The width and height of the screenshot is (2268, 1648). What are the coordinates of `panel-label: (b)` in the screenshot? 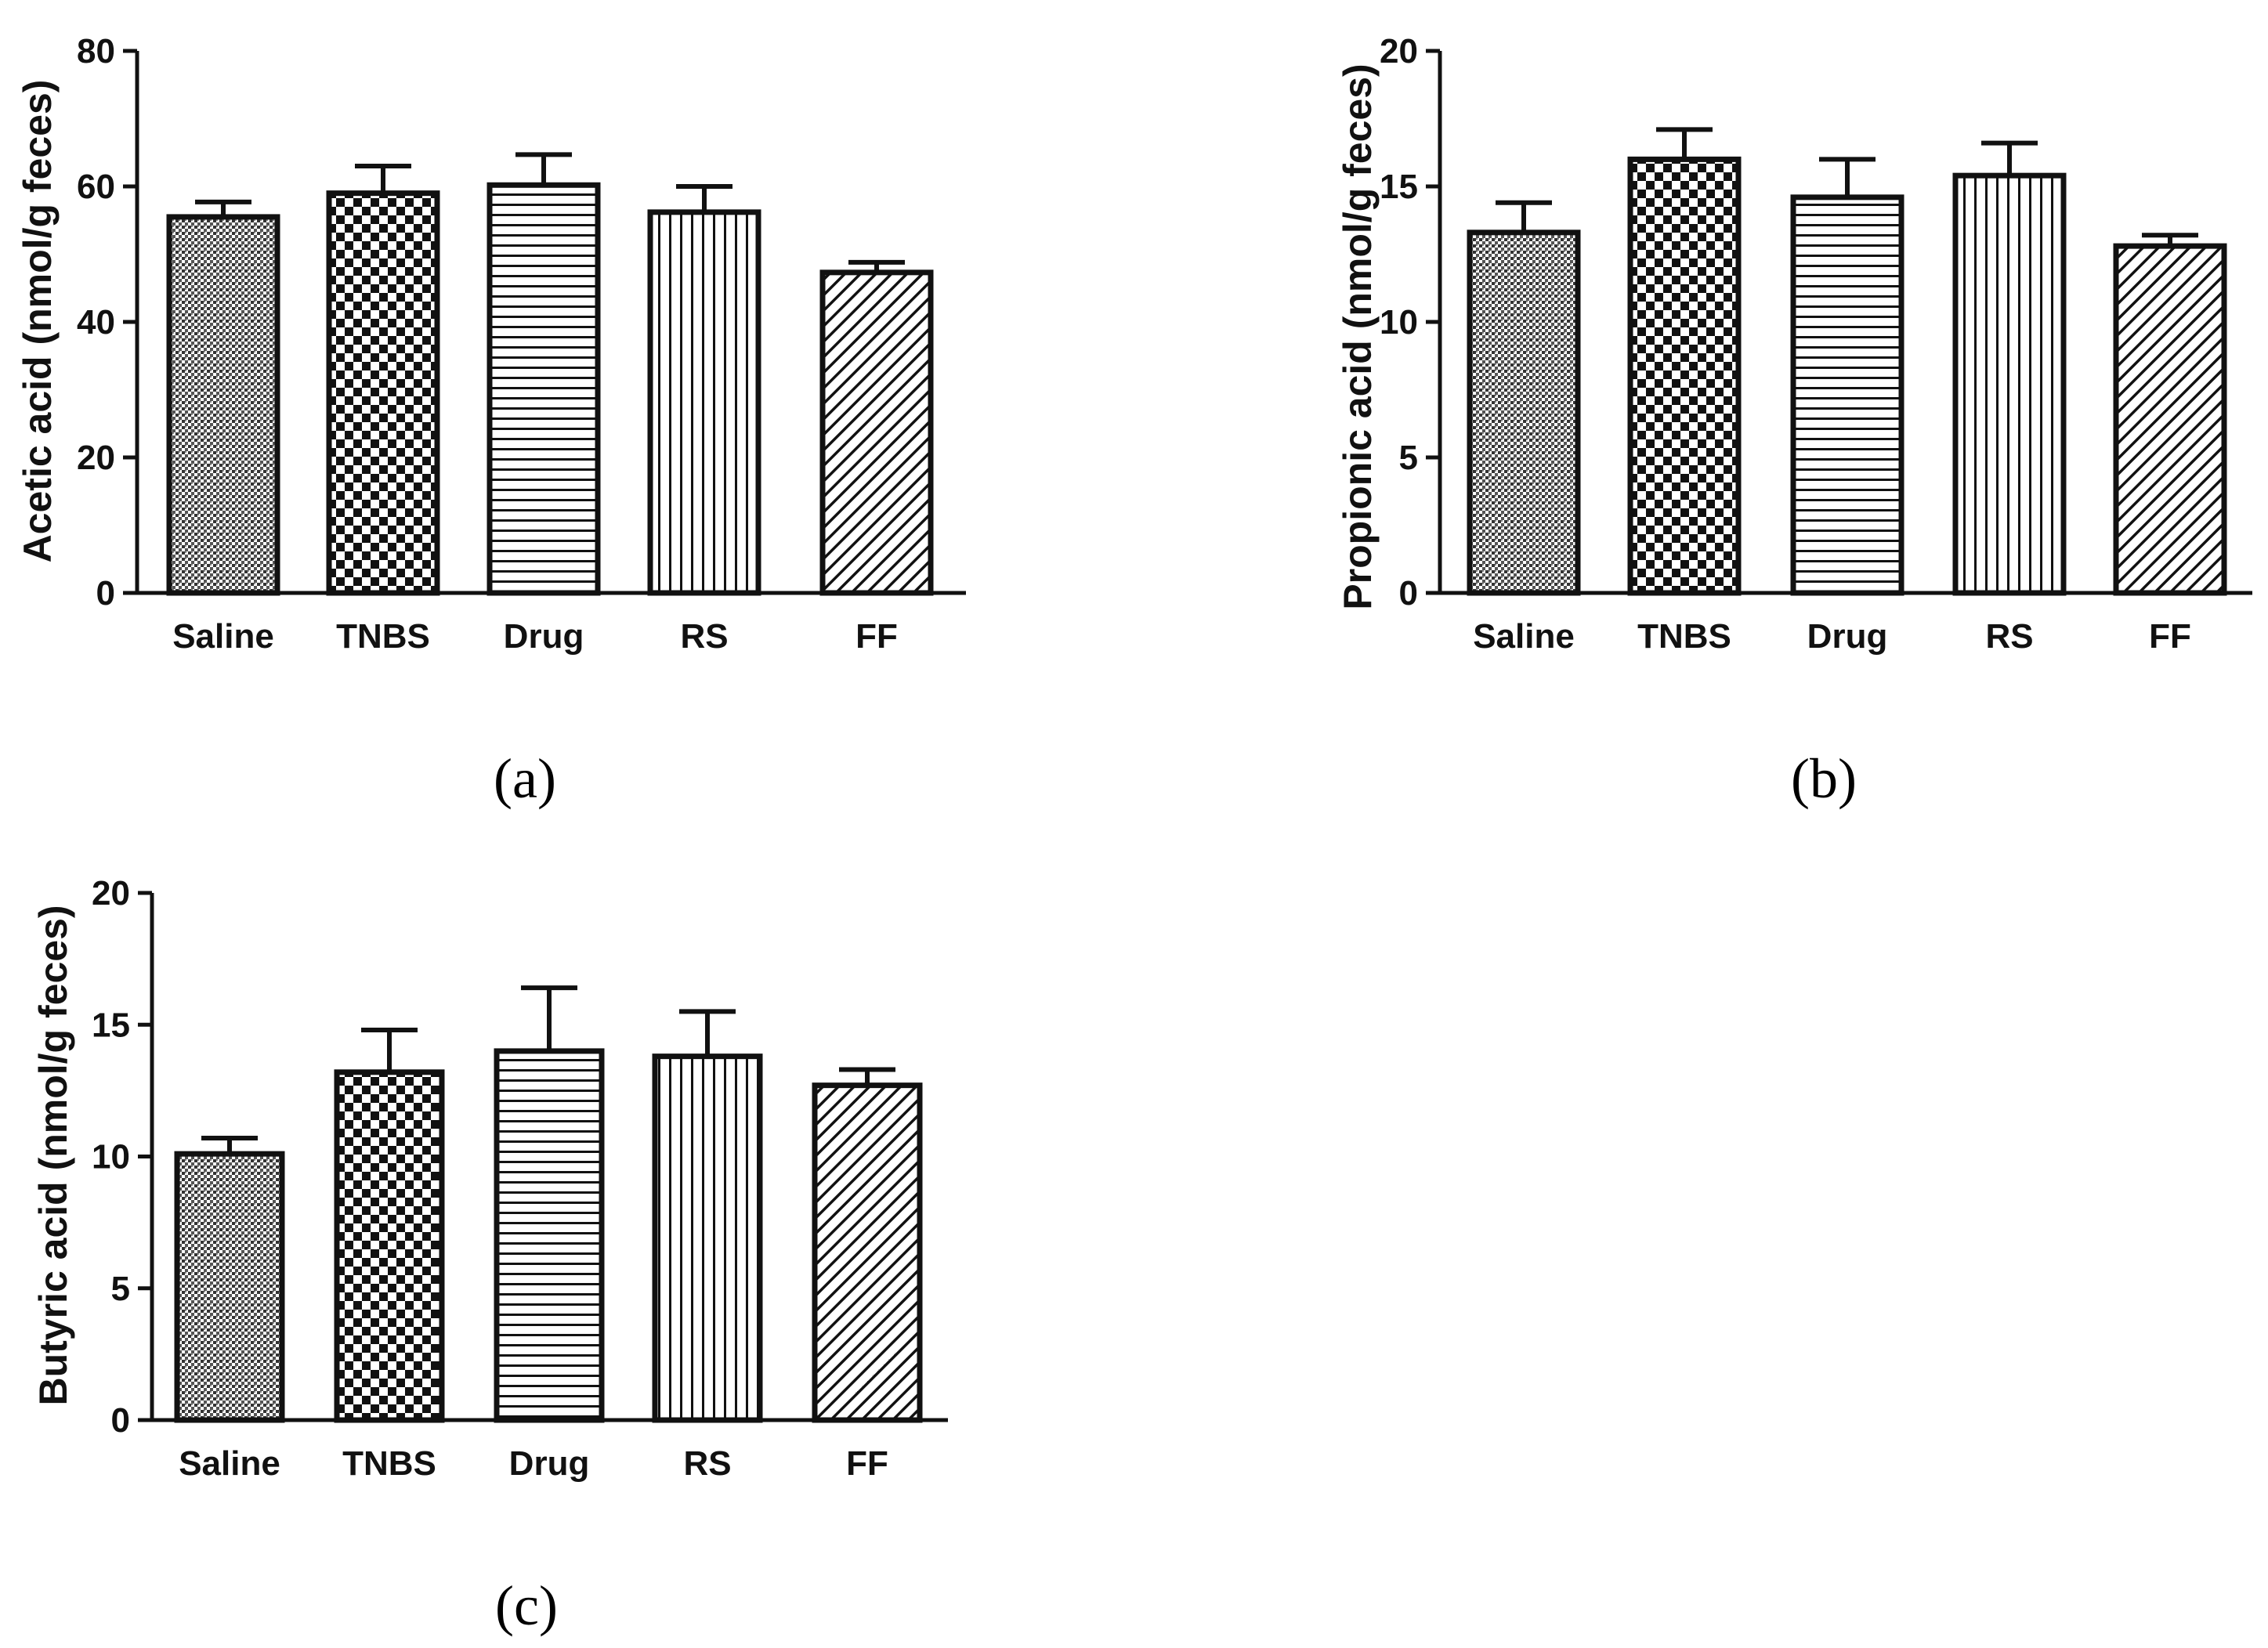 It's located at (1824, 779).